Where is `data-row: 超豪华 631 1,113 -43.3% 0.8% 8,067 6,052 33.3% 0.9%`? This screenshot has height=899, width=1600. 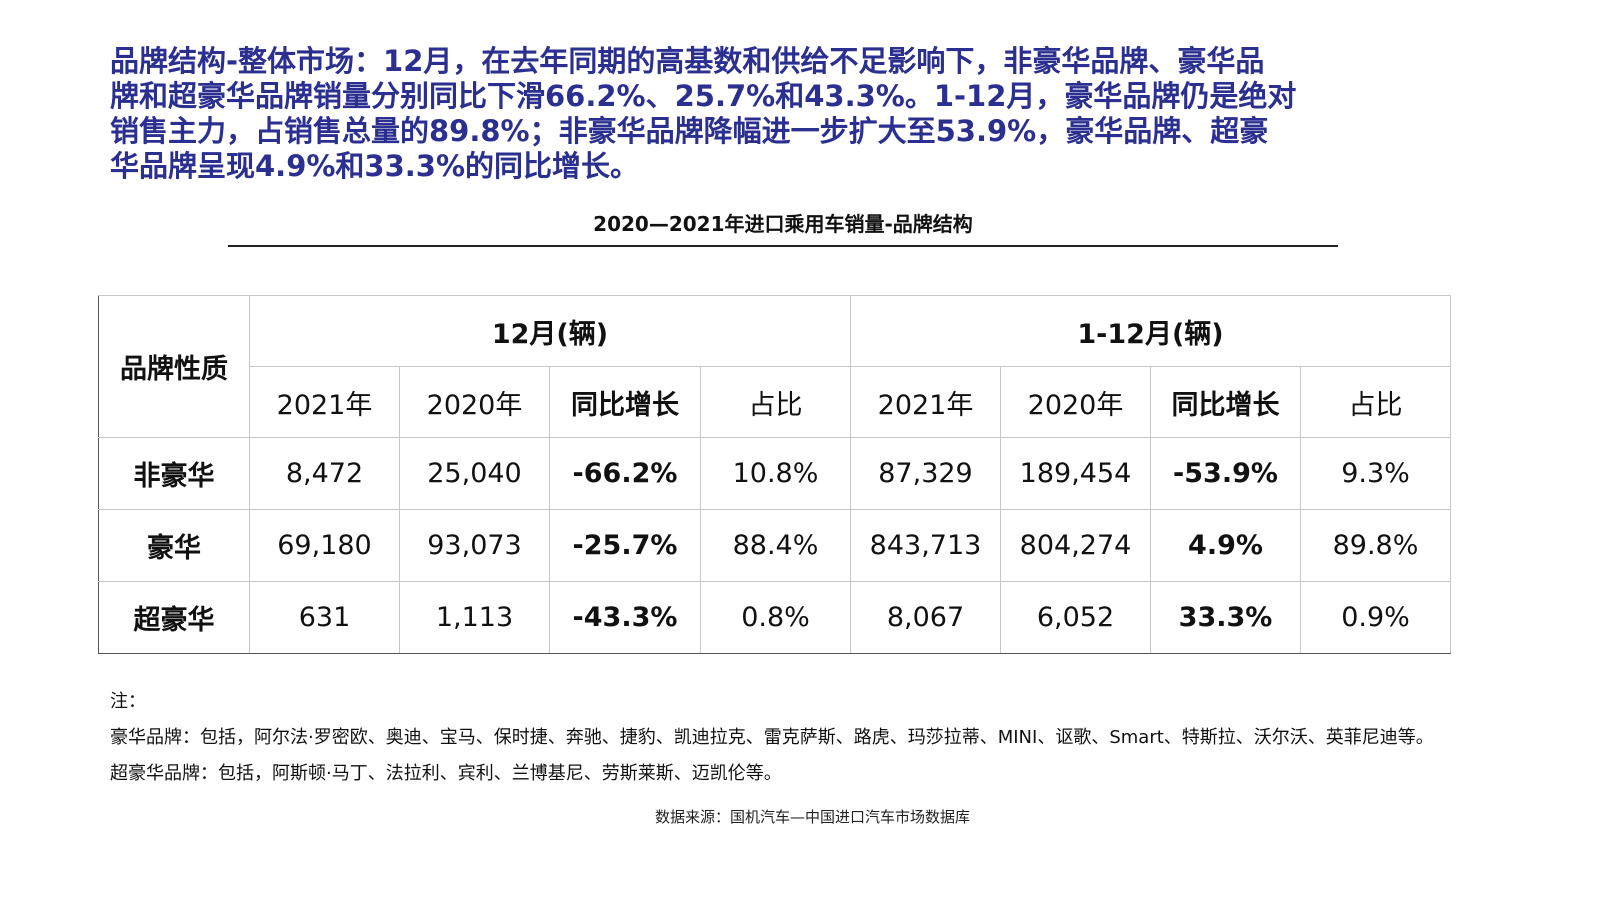
data-row: 超豪华 631 1,113 -43.3% 0.8% 8,067 6,052 33.3% 0.9% is located at coordinates (774, 617).